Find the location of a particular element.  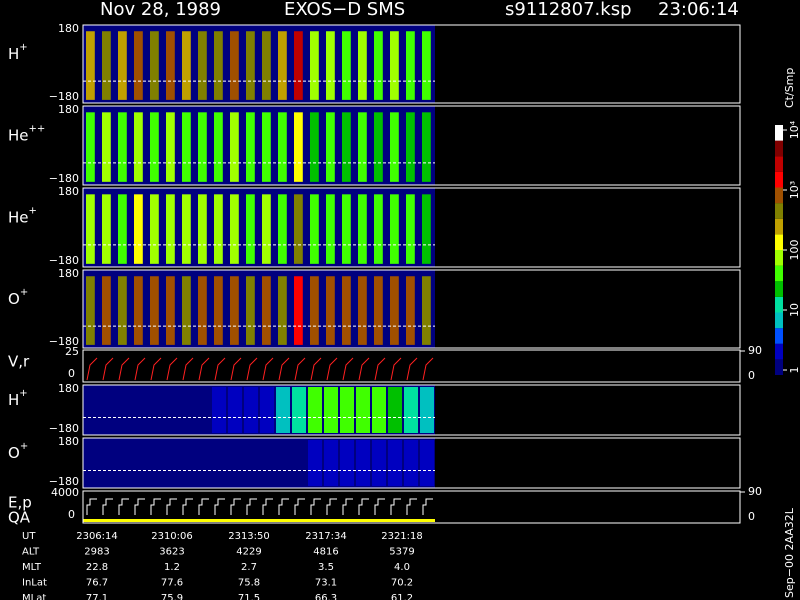

ephemeris-value: 1.2 is located at coordinates (172, 567).